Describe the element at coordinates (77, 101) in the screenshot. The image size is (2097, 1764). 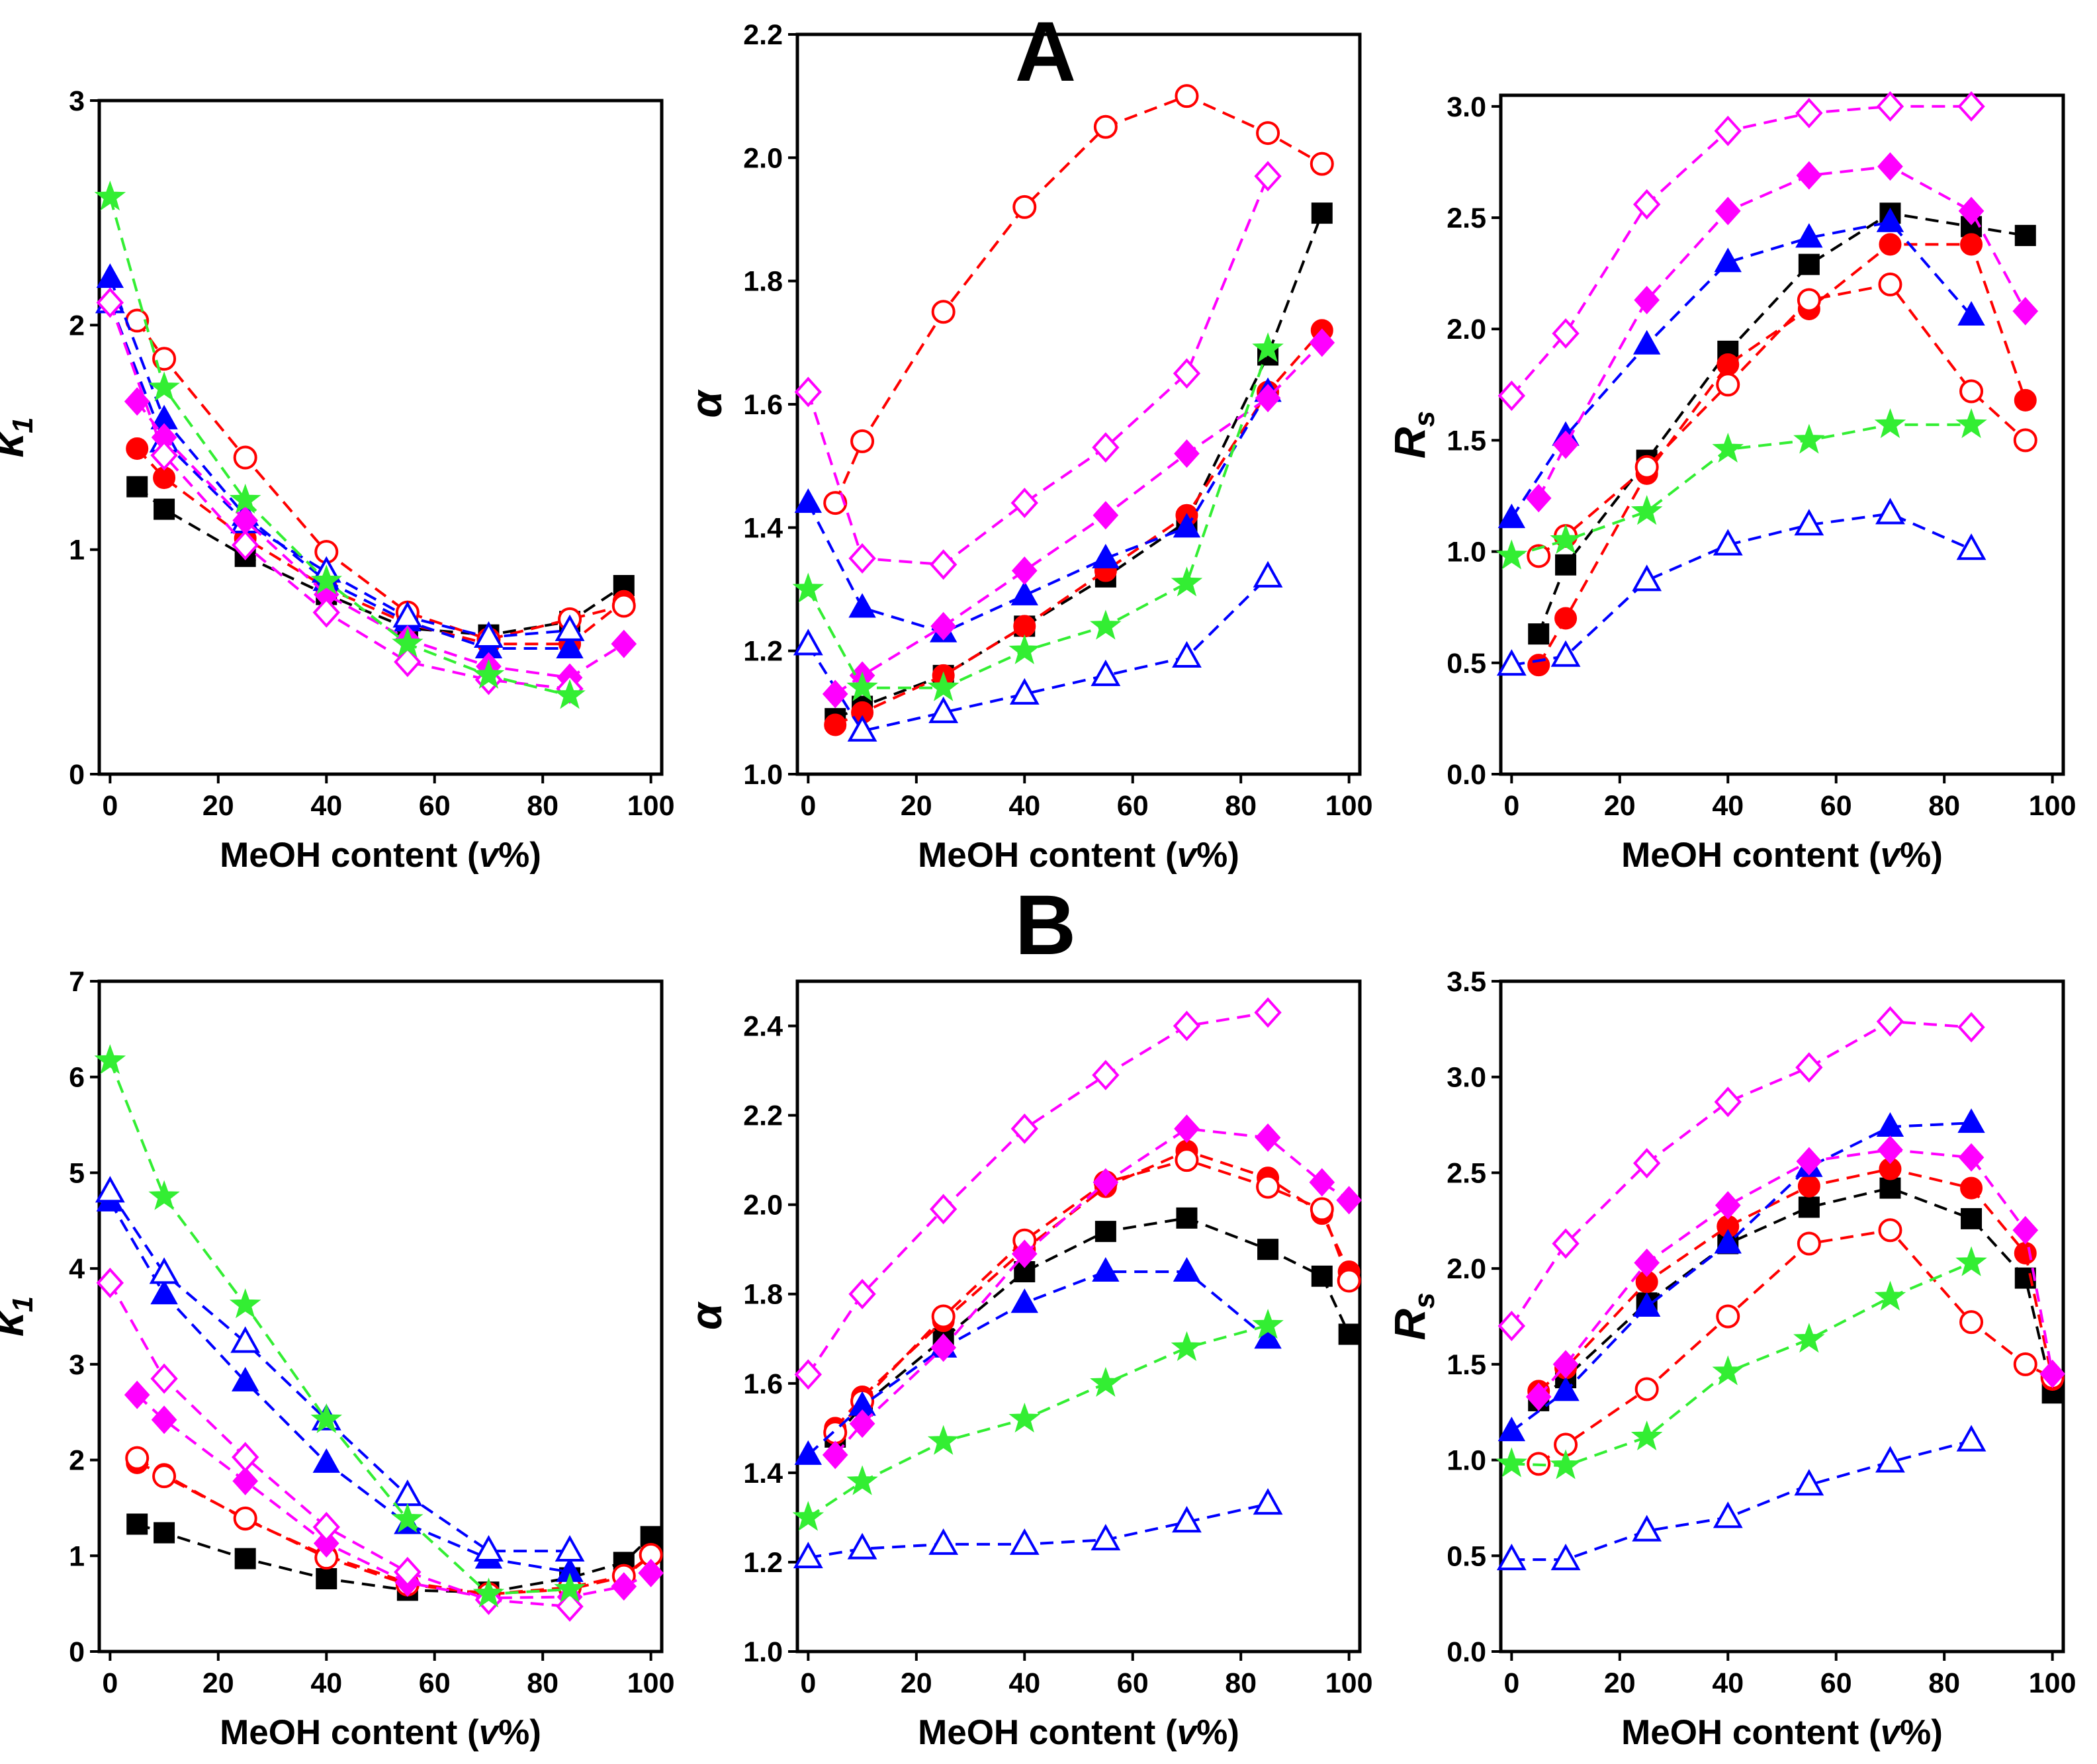
I see `y-tick-label: 3` at that location.